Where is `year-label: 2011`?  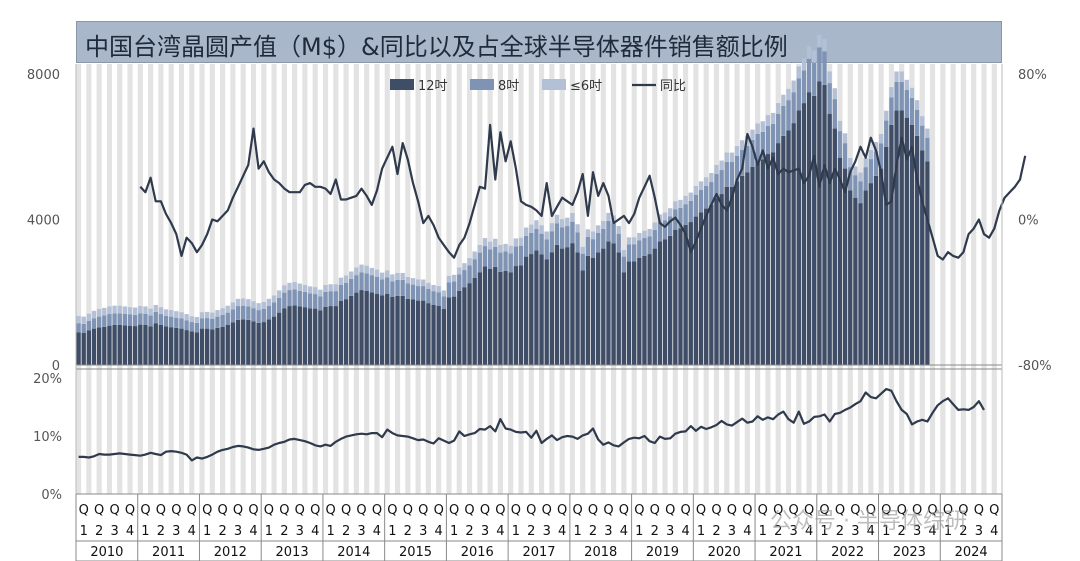 year-label: 2011 is located at coordinates (168, 552).